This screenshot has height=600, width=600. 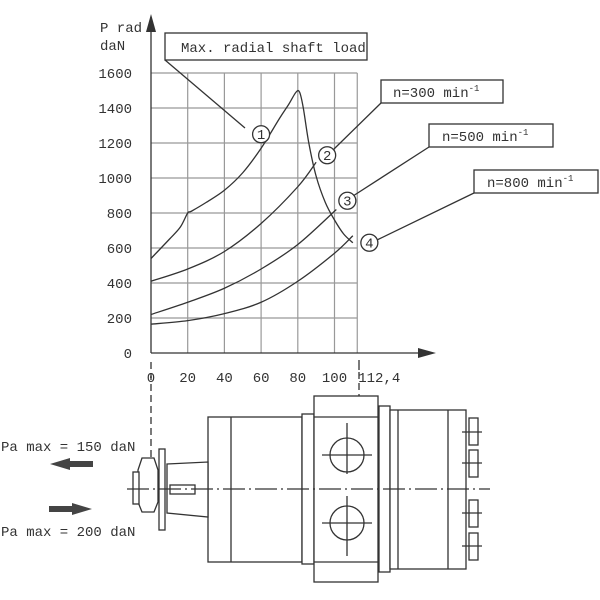 I want to click on marker-number: 3, so click(x=347, y=202).